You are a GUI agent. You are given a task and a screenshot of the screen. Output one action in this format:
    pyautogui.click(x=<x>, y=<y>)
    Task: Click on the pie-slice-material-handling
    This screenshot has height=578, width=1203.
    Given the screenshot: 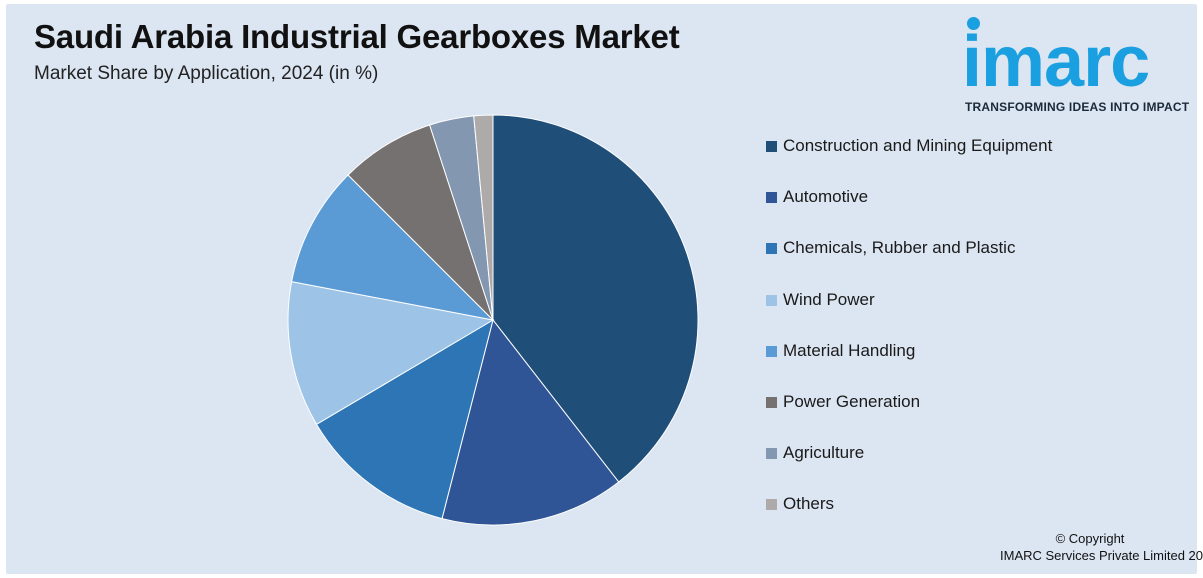 What is the action you would take?
    pyautogui.click(x=393, y=247)
    